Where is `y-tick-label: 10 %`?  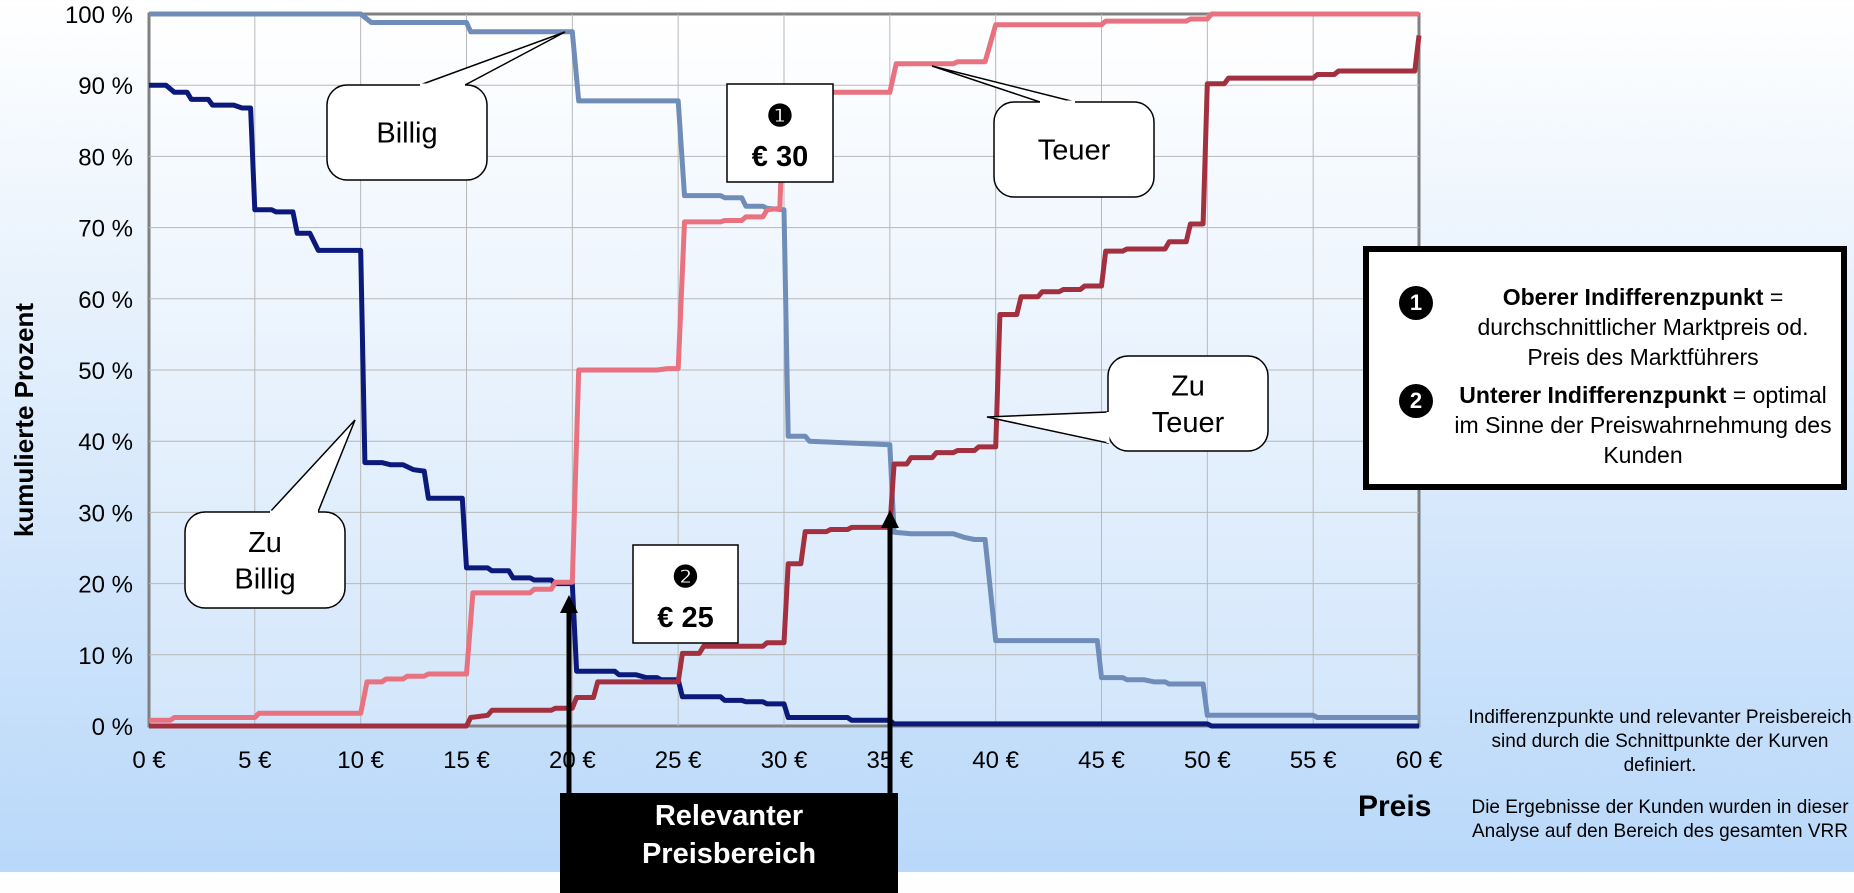
y-tick-label: 10 % is located at coordinates (105, 656).